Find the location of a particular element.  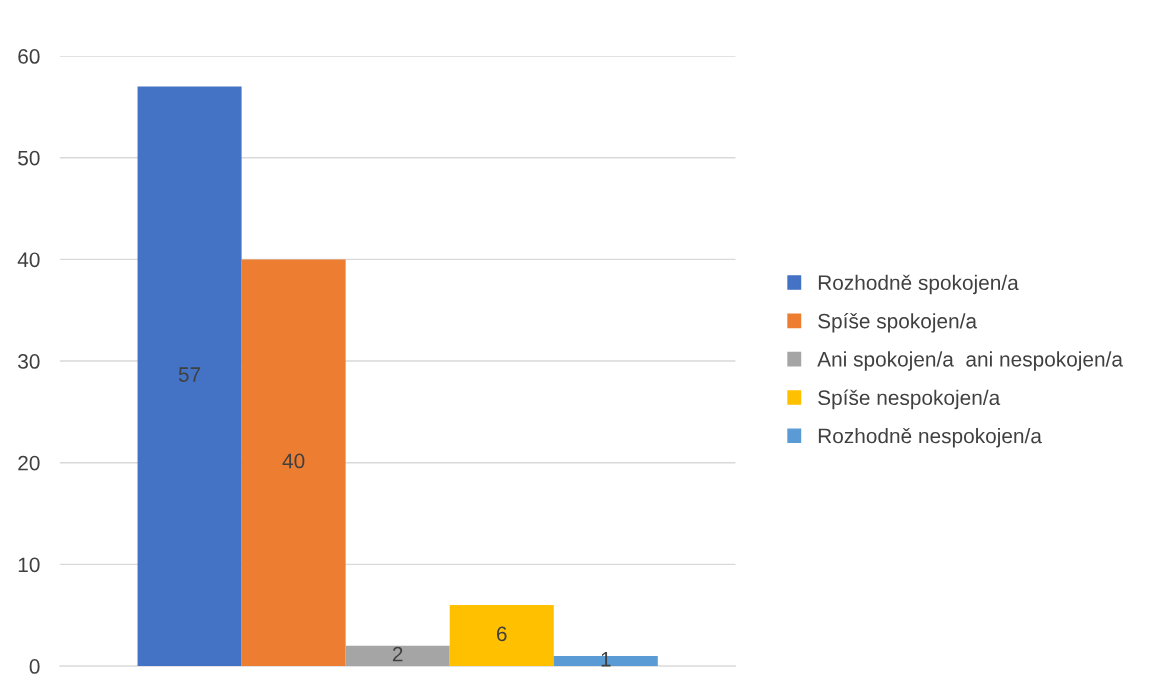

legend-label: Spíše nespokojen/a is located at coordinates (909, 399).